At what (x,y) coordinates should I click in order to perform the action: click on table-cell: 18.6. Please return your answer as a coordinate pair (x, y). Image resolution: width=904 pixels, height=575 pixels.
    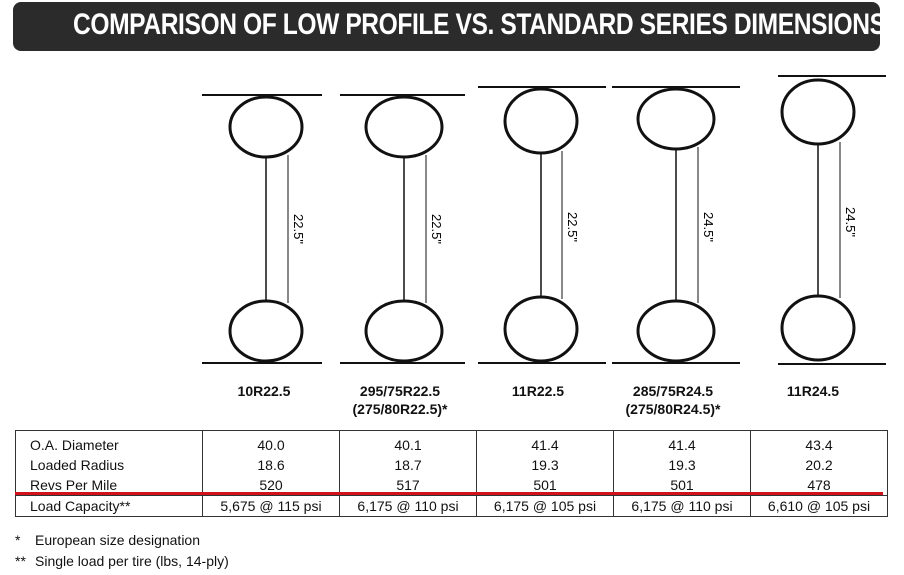
    Looking at the image, I should click on (271, 465).